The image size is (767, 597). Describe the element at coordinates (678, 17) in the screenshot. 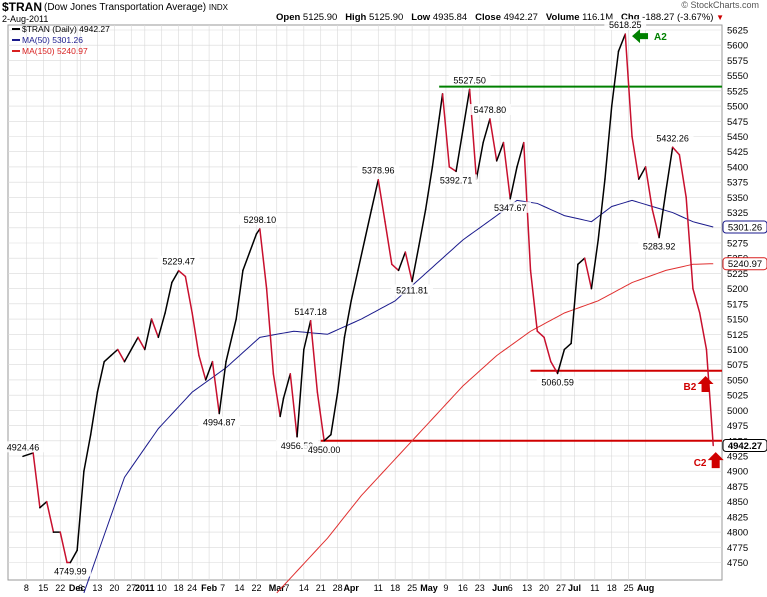

I see `chg-value: -188.27 (-3.67%)` at that location.